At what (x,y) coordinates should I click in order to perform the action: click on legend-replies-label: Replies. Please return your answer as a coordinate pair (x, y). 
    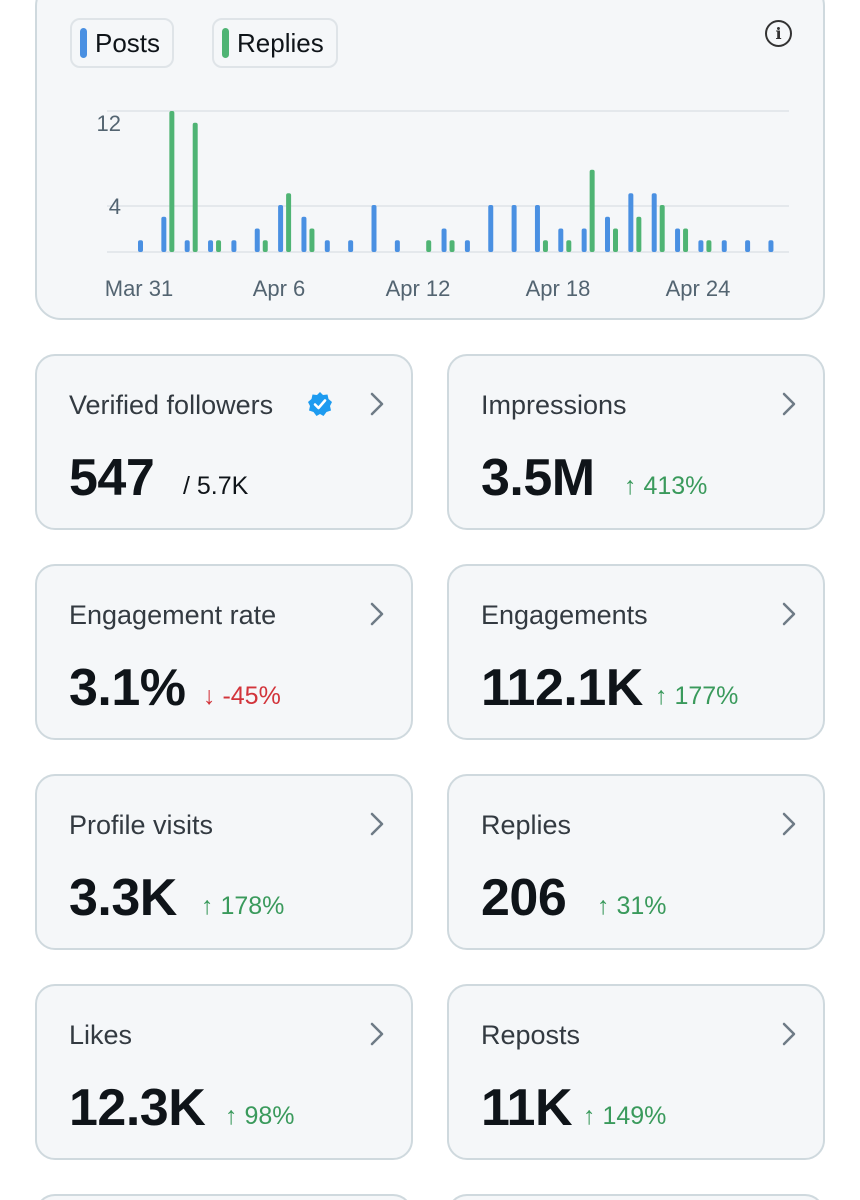
    Looking at the image, I should click on (280, 42).